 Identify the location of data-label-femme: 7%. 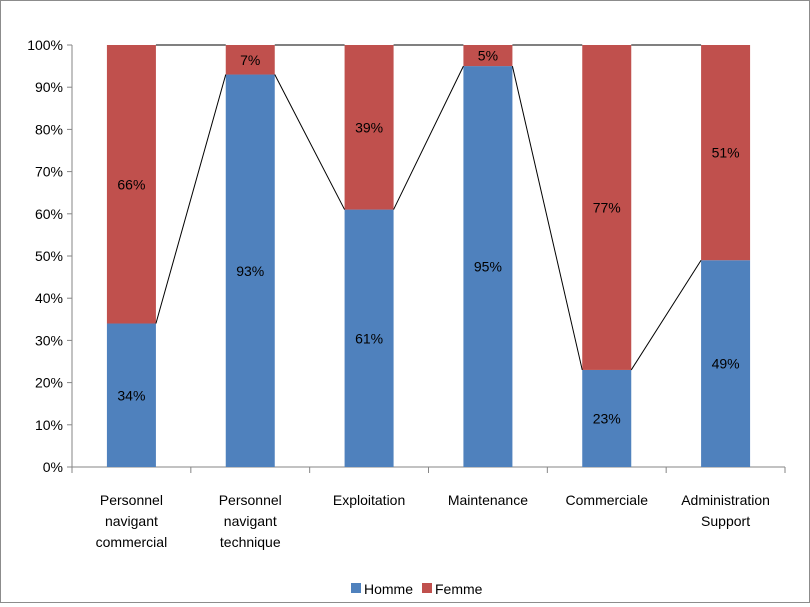
(250, 60).